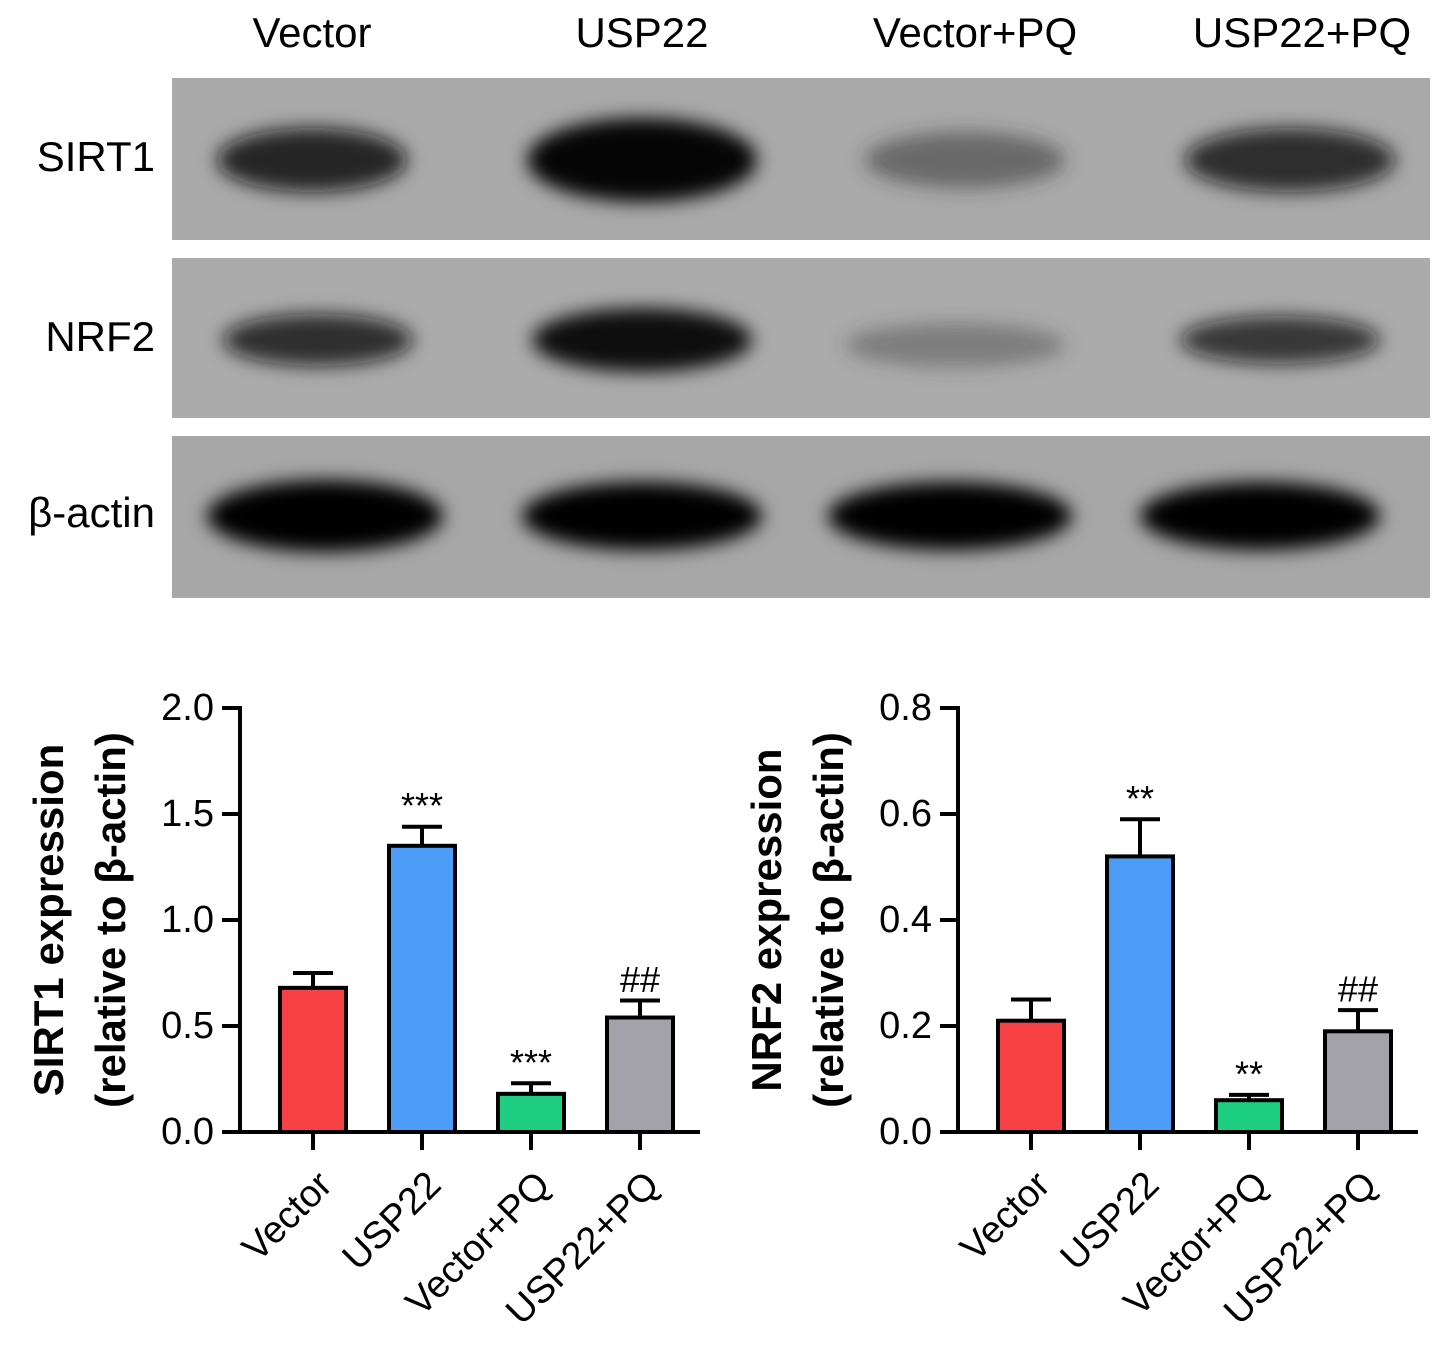 The image size is (1444, 1371). I want to click on row-label: NRF2, so click(100, 336).